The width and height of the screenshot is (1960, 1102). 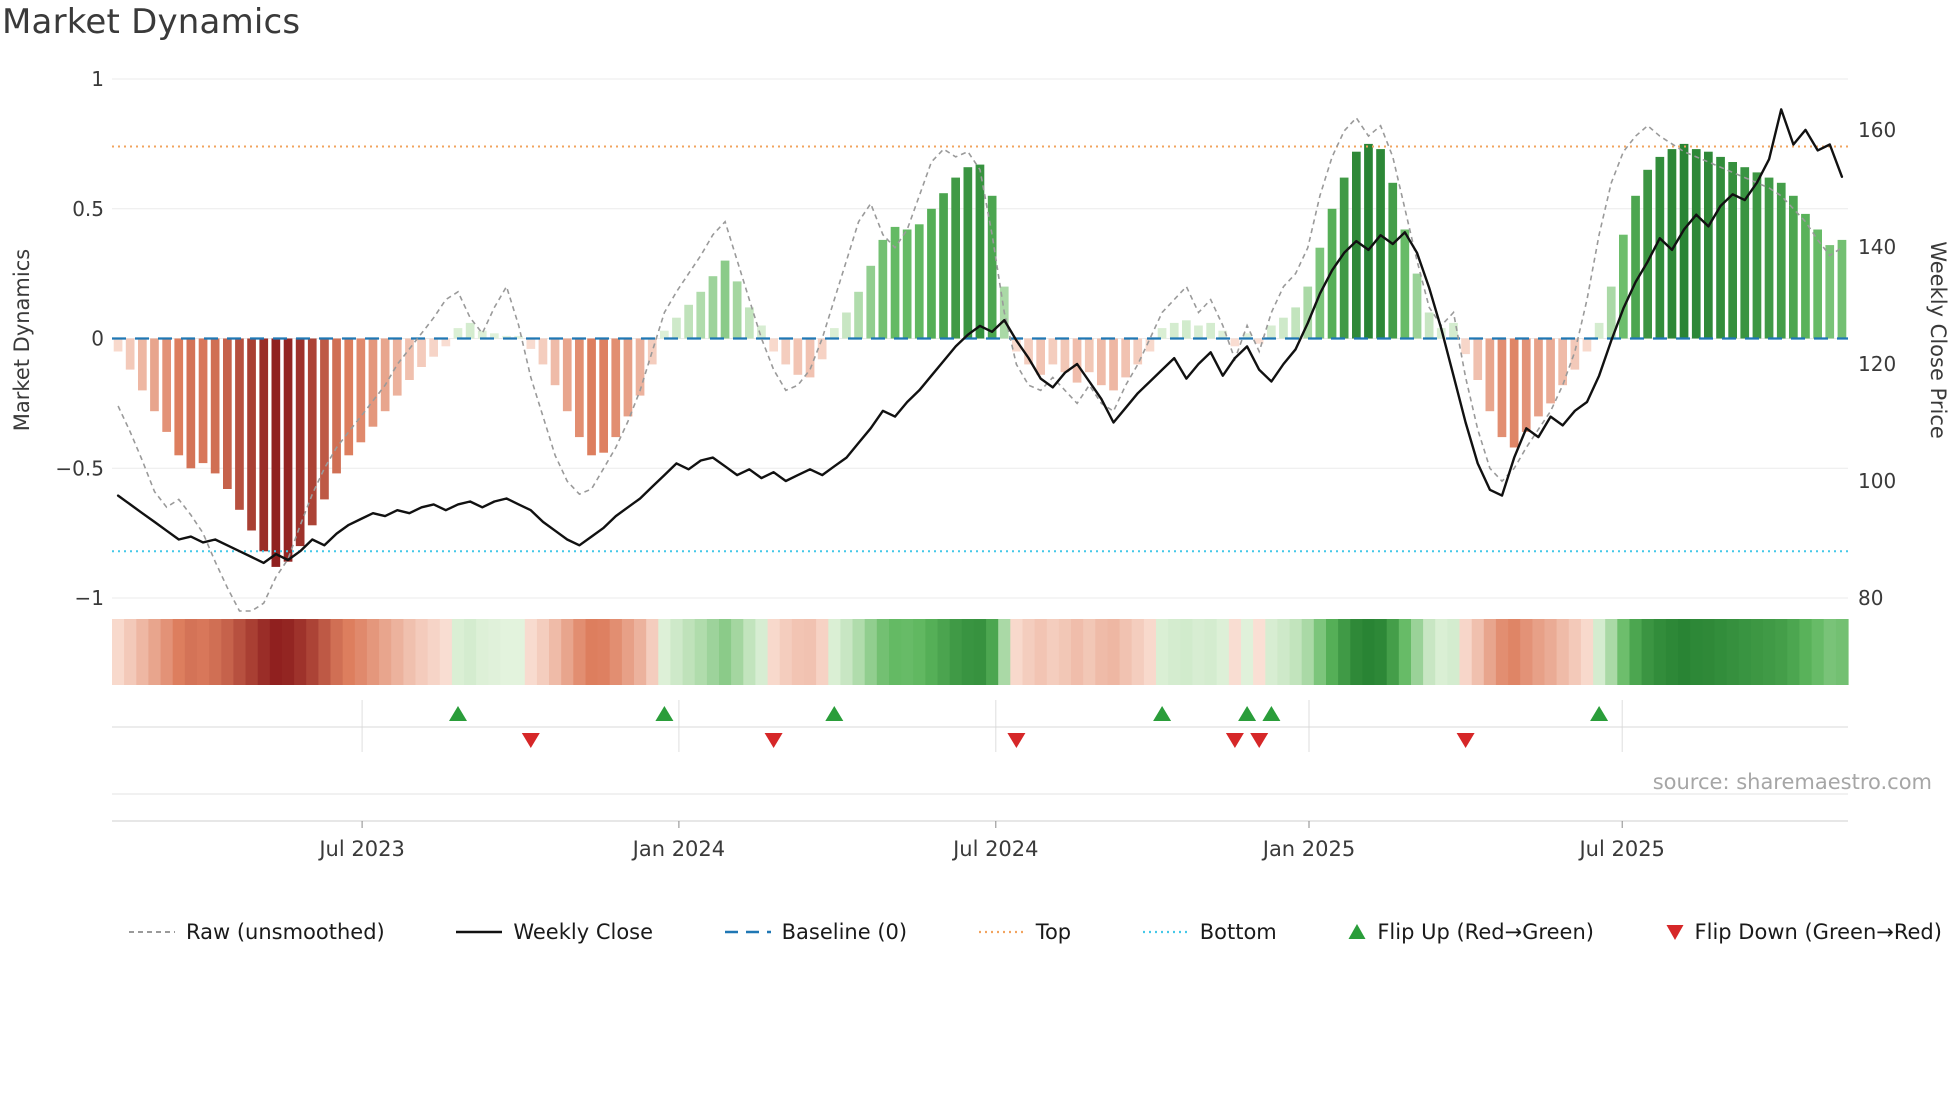 What do you see at coordinates (79, 468) in the screenshot?
I see `y-tick-label: −0.5` at bounding box center [79, 468].